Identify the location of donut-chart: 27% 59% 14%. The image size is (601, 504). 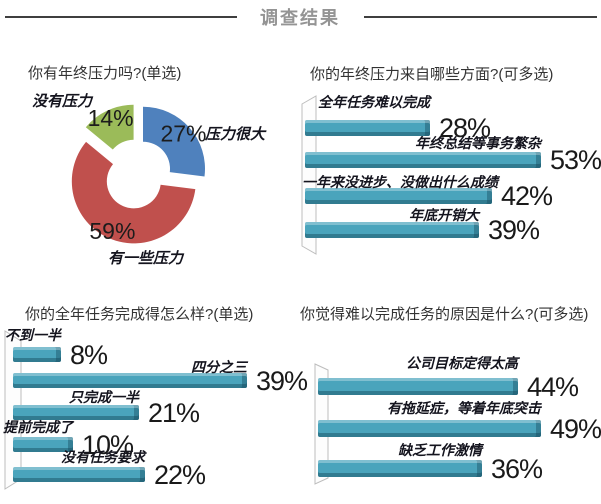
(139, 174).